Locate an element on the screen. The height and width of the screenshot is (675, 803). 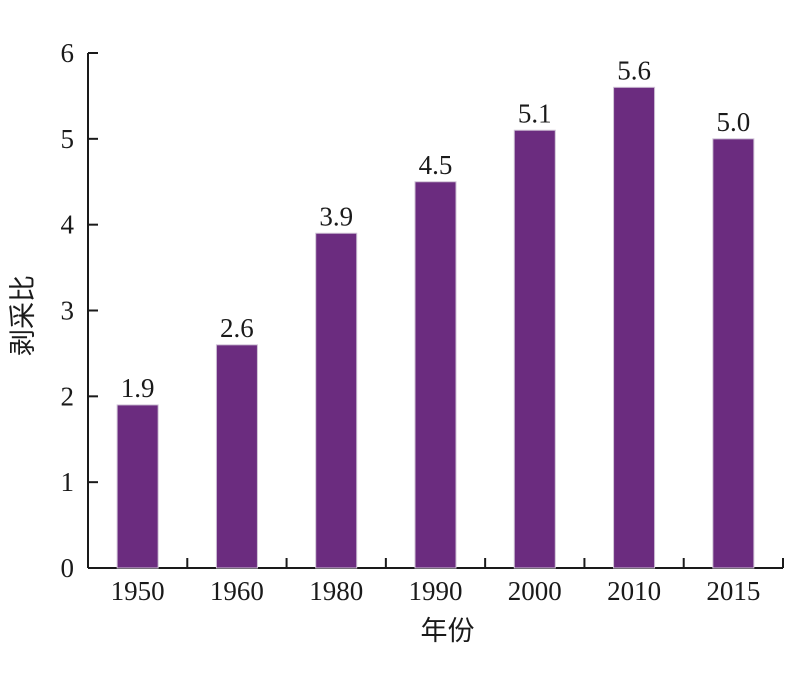
y-tick-label: 2 is located at coordinates (68, 396).